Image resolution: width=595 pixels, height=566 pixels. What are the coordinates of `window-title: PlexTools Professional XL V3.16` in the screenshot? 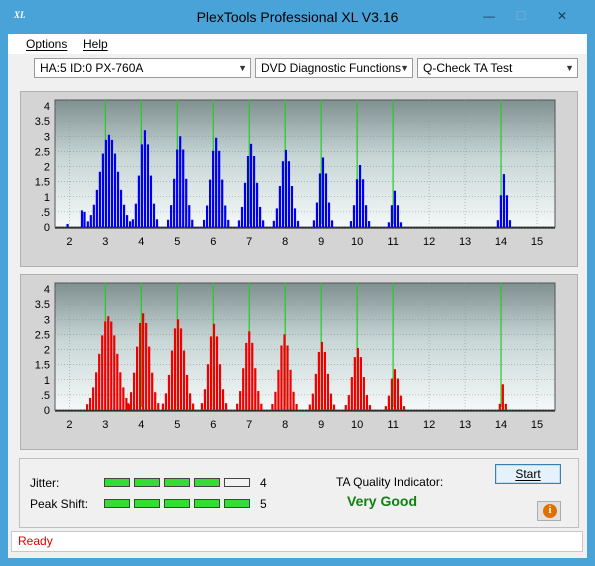 It's located at (297, 17).